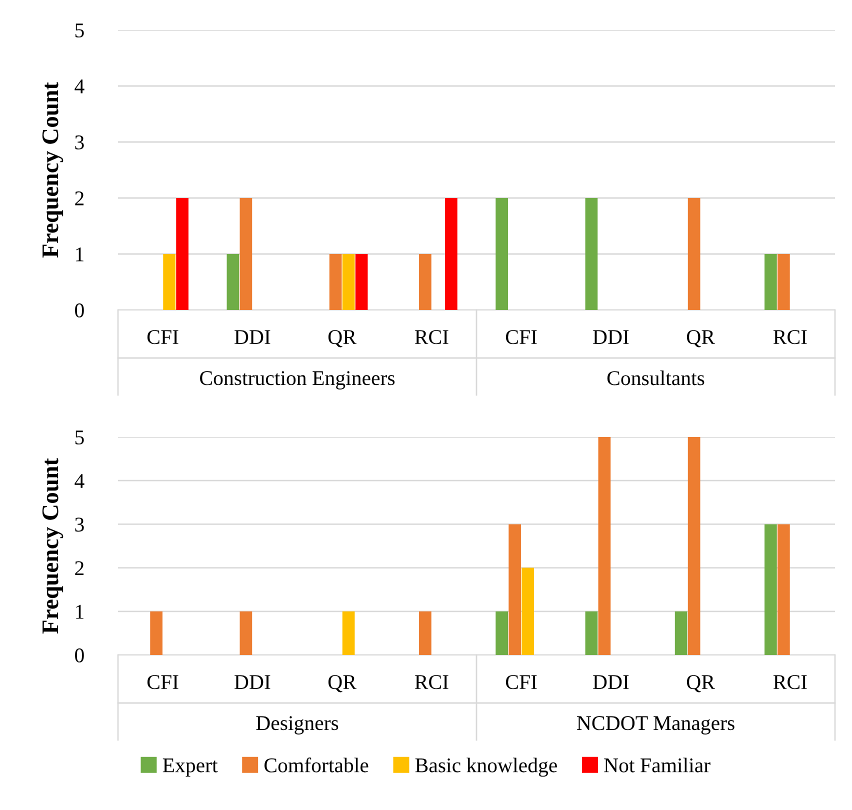  What do you see at coordinates (655, 378) in the screenshot?
I see `text: Consultants` at bounding box center [655, 378].